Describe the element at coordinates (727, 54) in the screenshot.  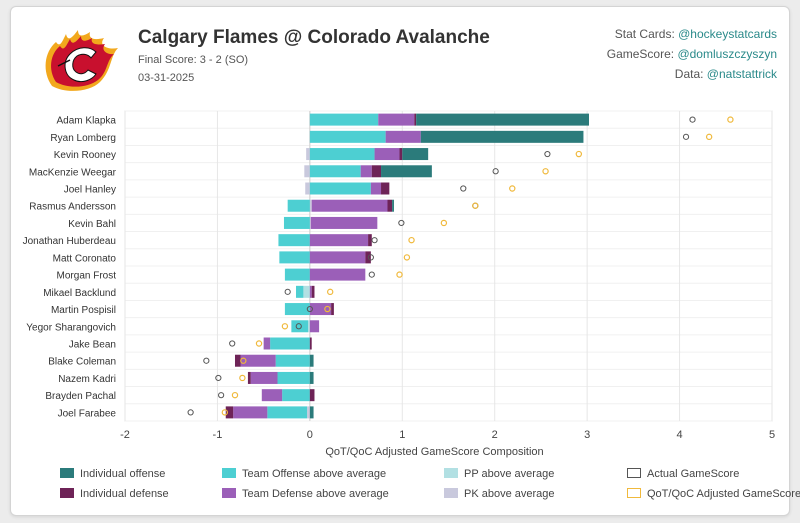
I see `credit-handle-link: @domluszczyszyn` at that location.